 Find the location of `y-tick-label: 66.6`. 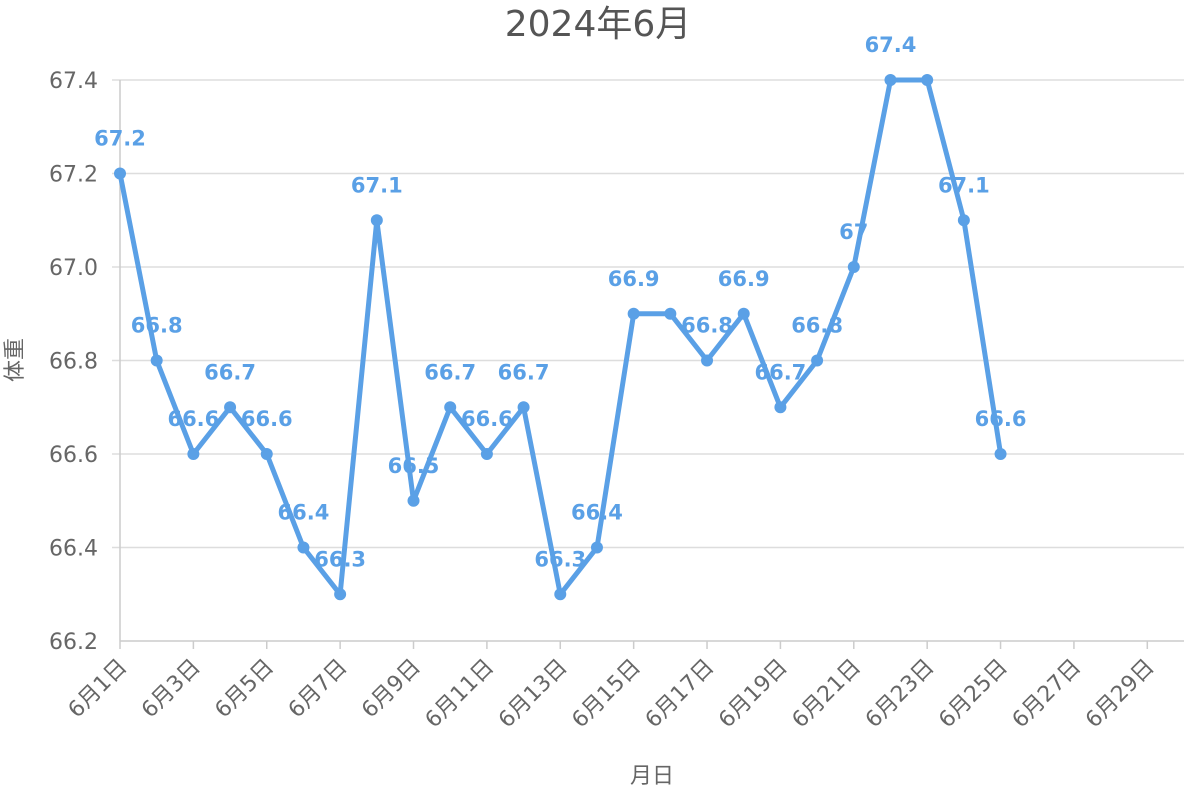

y-tick-label: 66.6 is located at coordinates (73, 455).